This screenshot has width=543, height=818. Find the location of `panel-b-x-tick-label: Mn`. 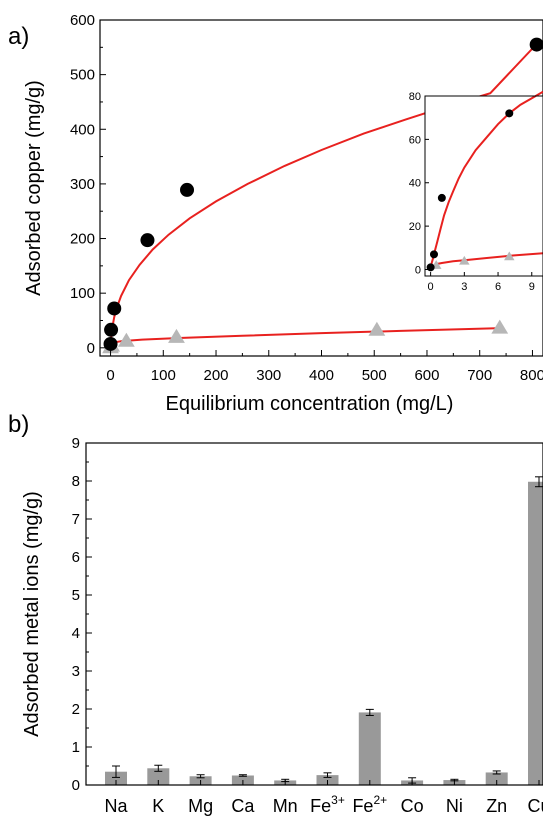

panel-b-x-tick-label: Mn is located at coordinates (285, 806).